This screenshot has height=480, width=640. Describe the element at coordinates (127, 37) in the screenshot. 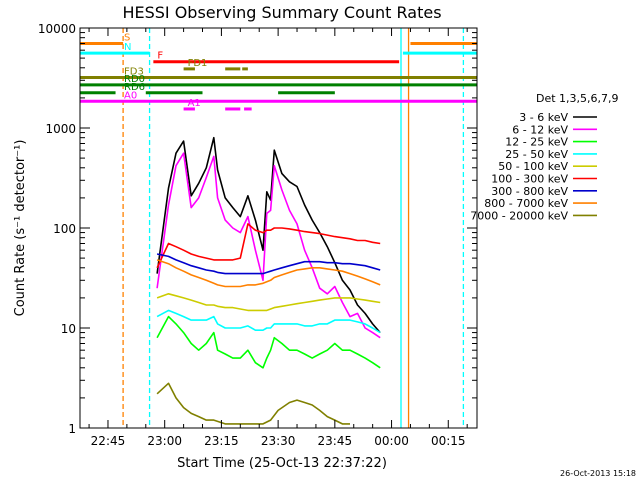

I see `flag-label-s: S` at that location.